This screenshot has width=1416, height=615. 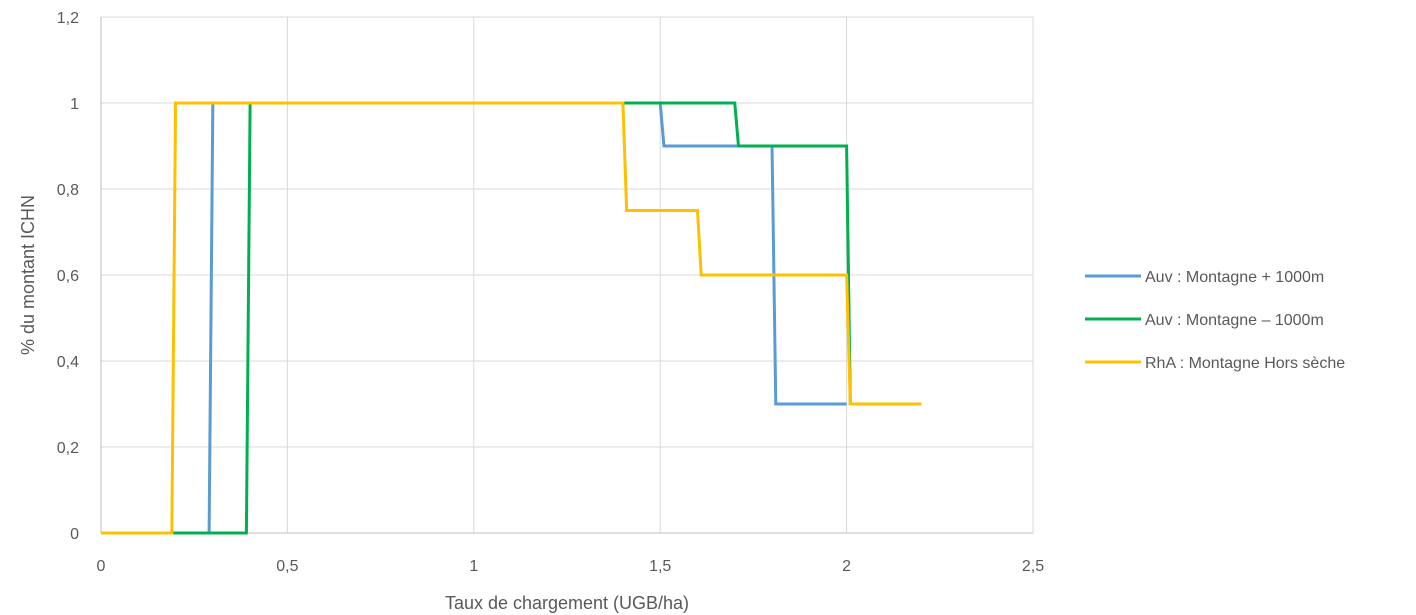 What do you see at coordinates (1234, 320) in the screenshot?
I see `legend-label: Auv : Montagne – 1000m` at bounding box center [1234, 320].